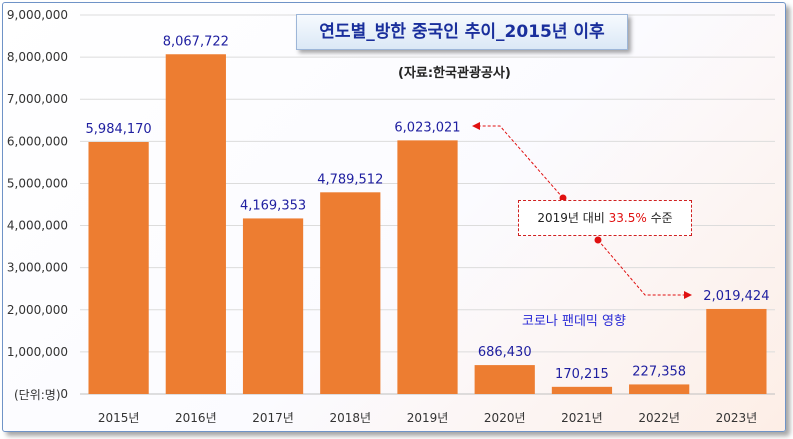 The width and height of the screenshot is (793, 439). I want to click on data-label: 170,215, so click(582, 374).